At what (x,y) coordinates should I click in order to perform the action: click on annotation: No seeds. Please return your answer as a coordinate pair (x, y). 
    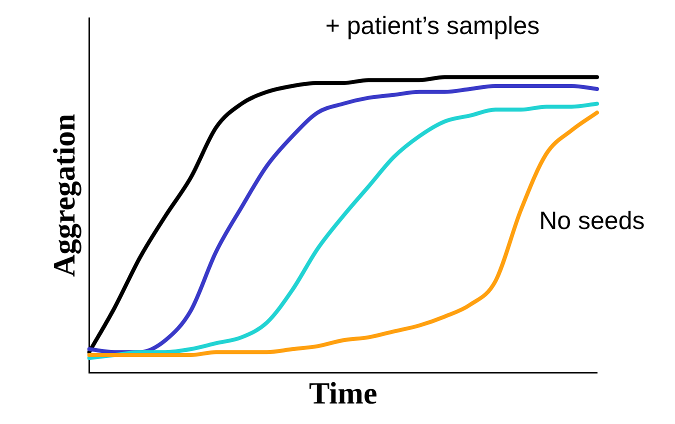
    Looking at the image, I should click on (592, 220).